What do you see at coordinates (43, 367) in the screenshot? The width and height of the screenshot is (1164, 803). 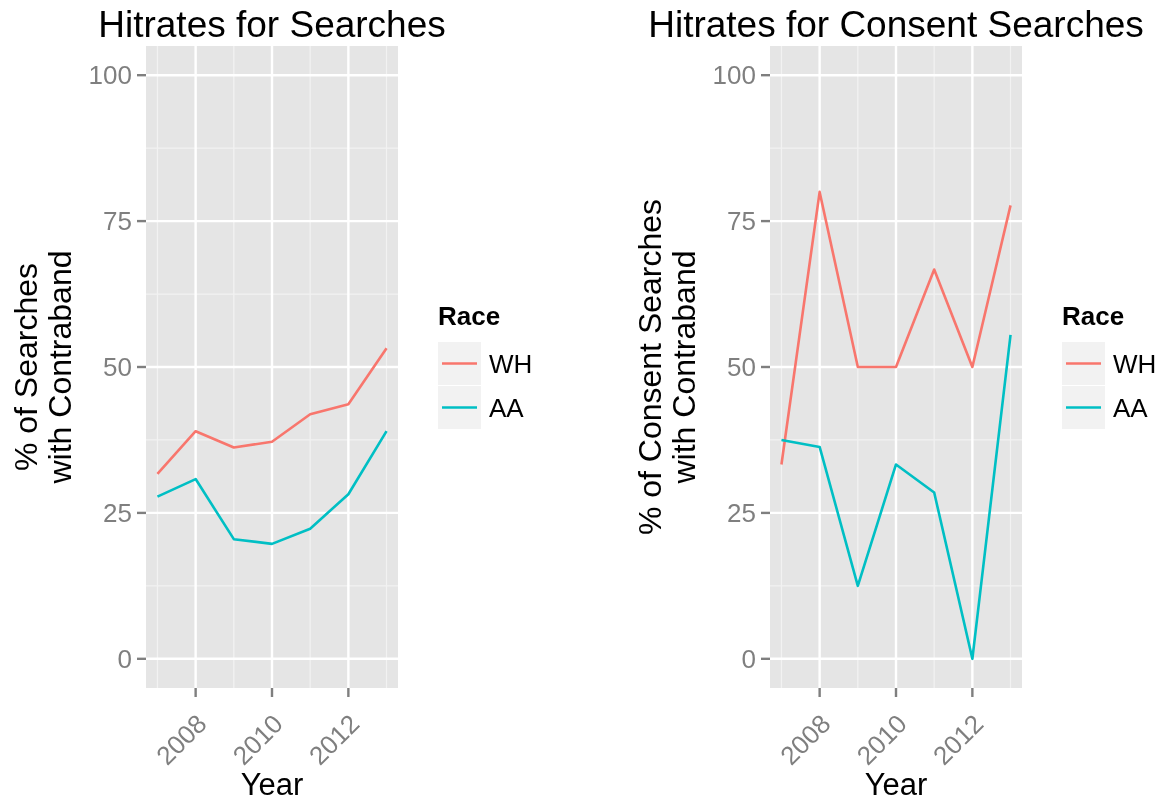 I see `y-axis-title: % of Searches with Contraband` at bounding box center [43, 367].